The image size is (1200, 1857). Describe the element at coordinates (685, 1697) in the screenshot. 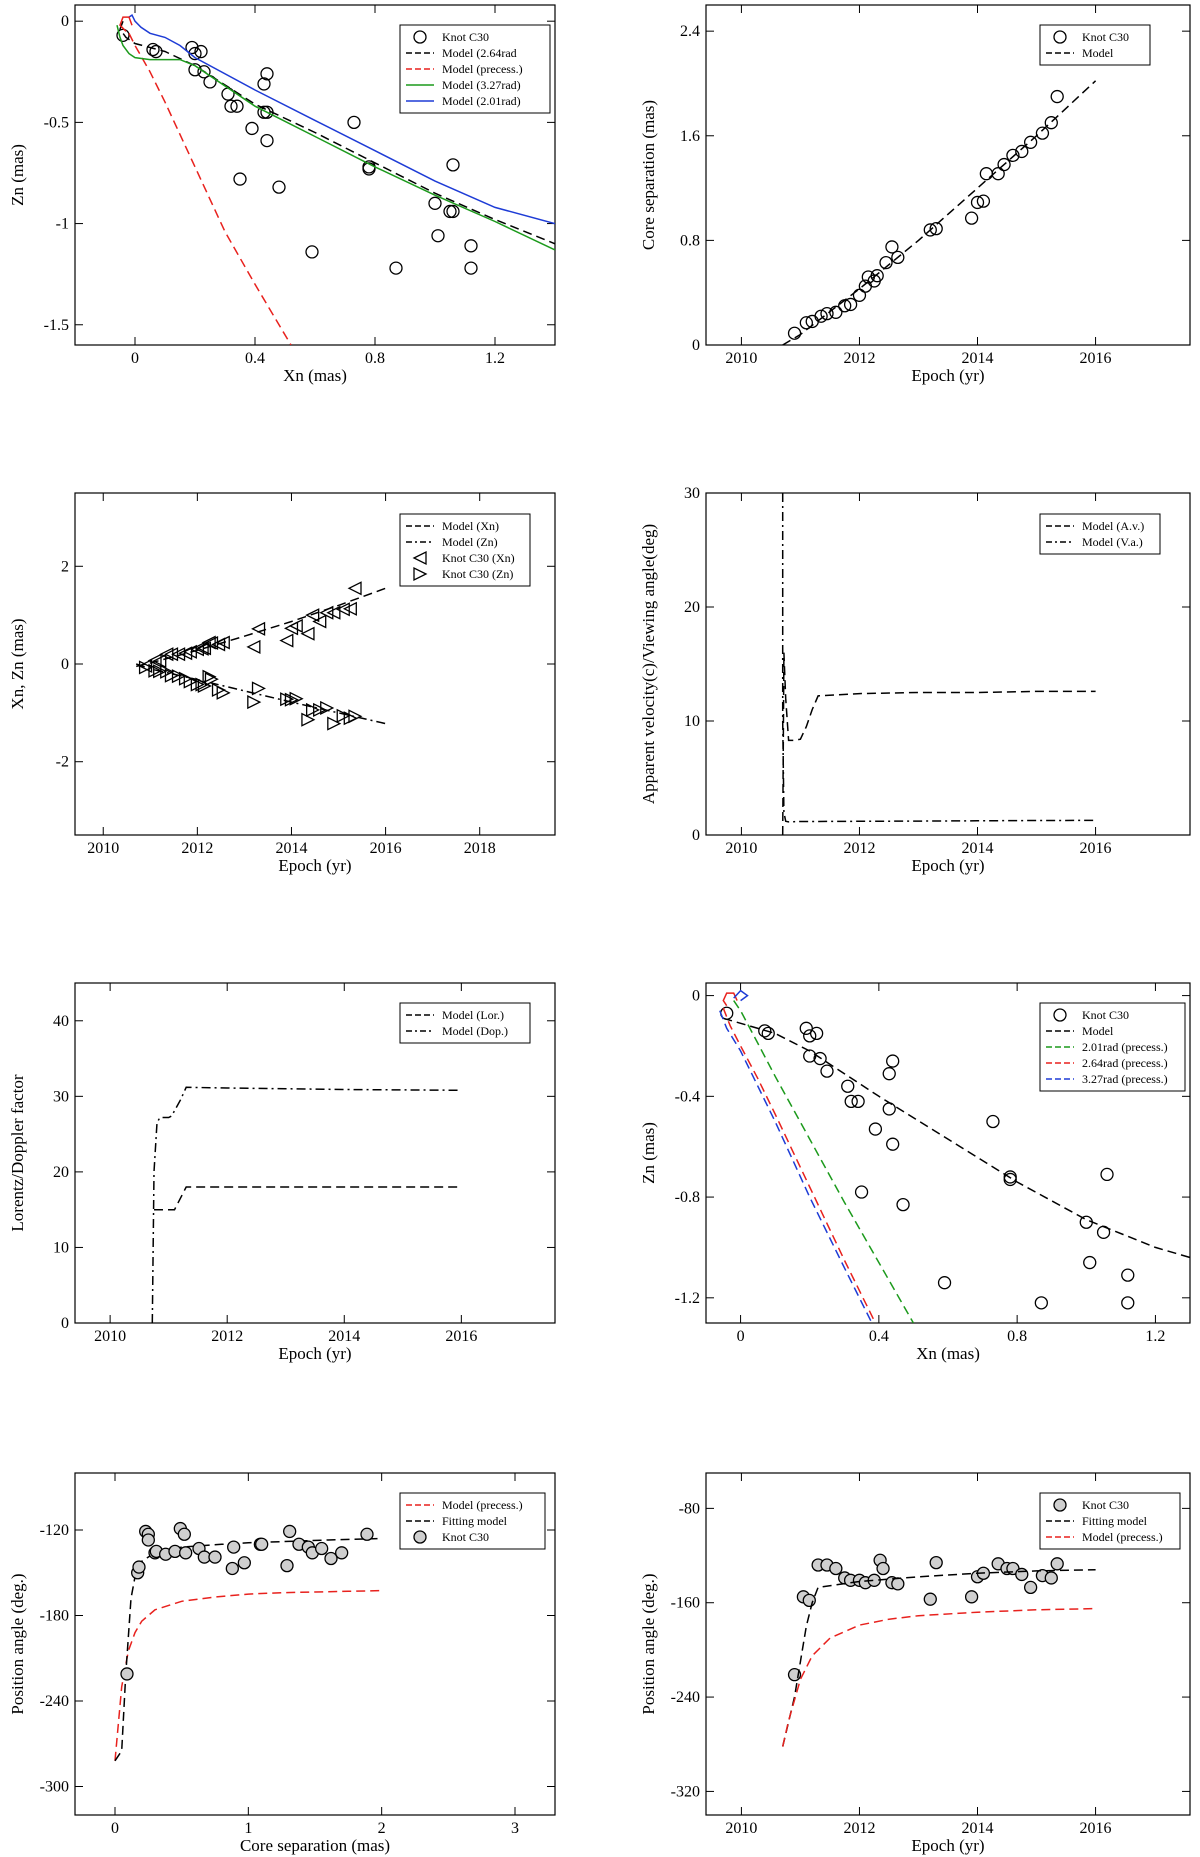

I see `y-tick-label: -240` at that location.